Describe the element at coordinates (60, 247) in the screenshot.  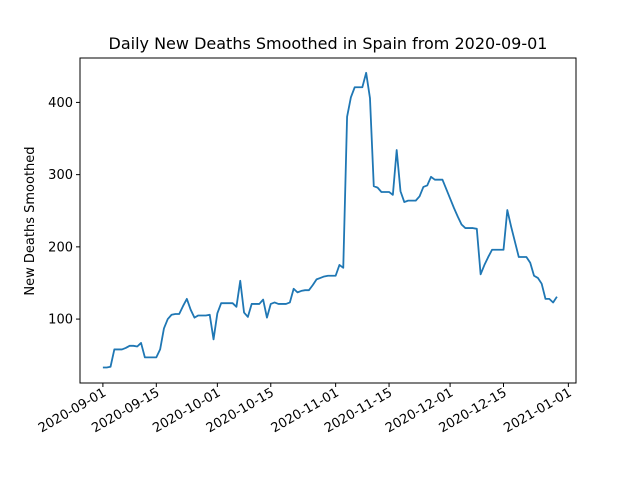
I see `y-tick-label: 200` at that location.